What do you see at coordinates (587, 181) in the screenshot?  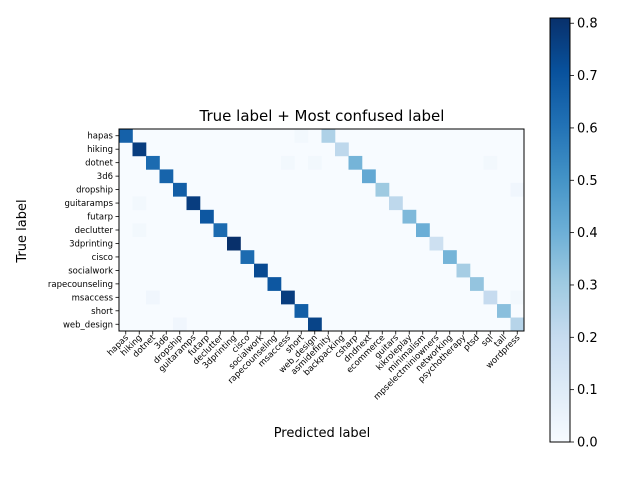 I see `colorbar-tick-label: 0.5` at bounding box center [587, 181].